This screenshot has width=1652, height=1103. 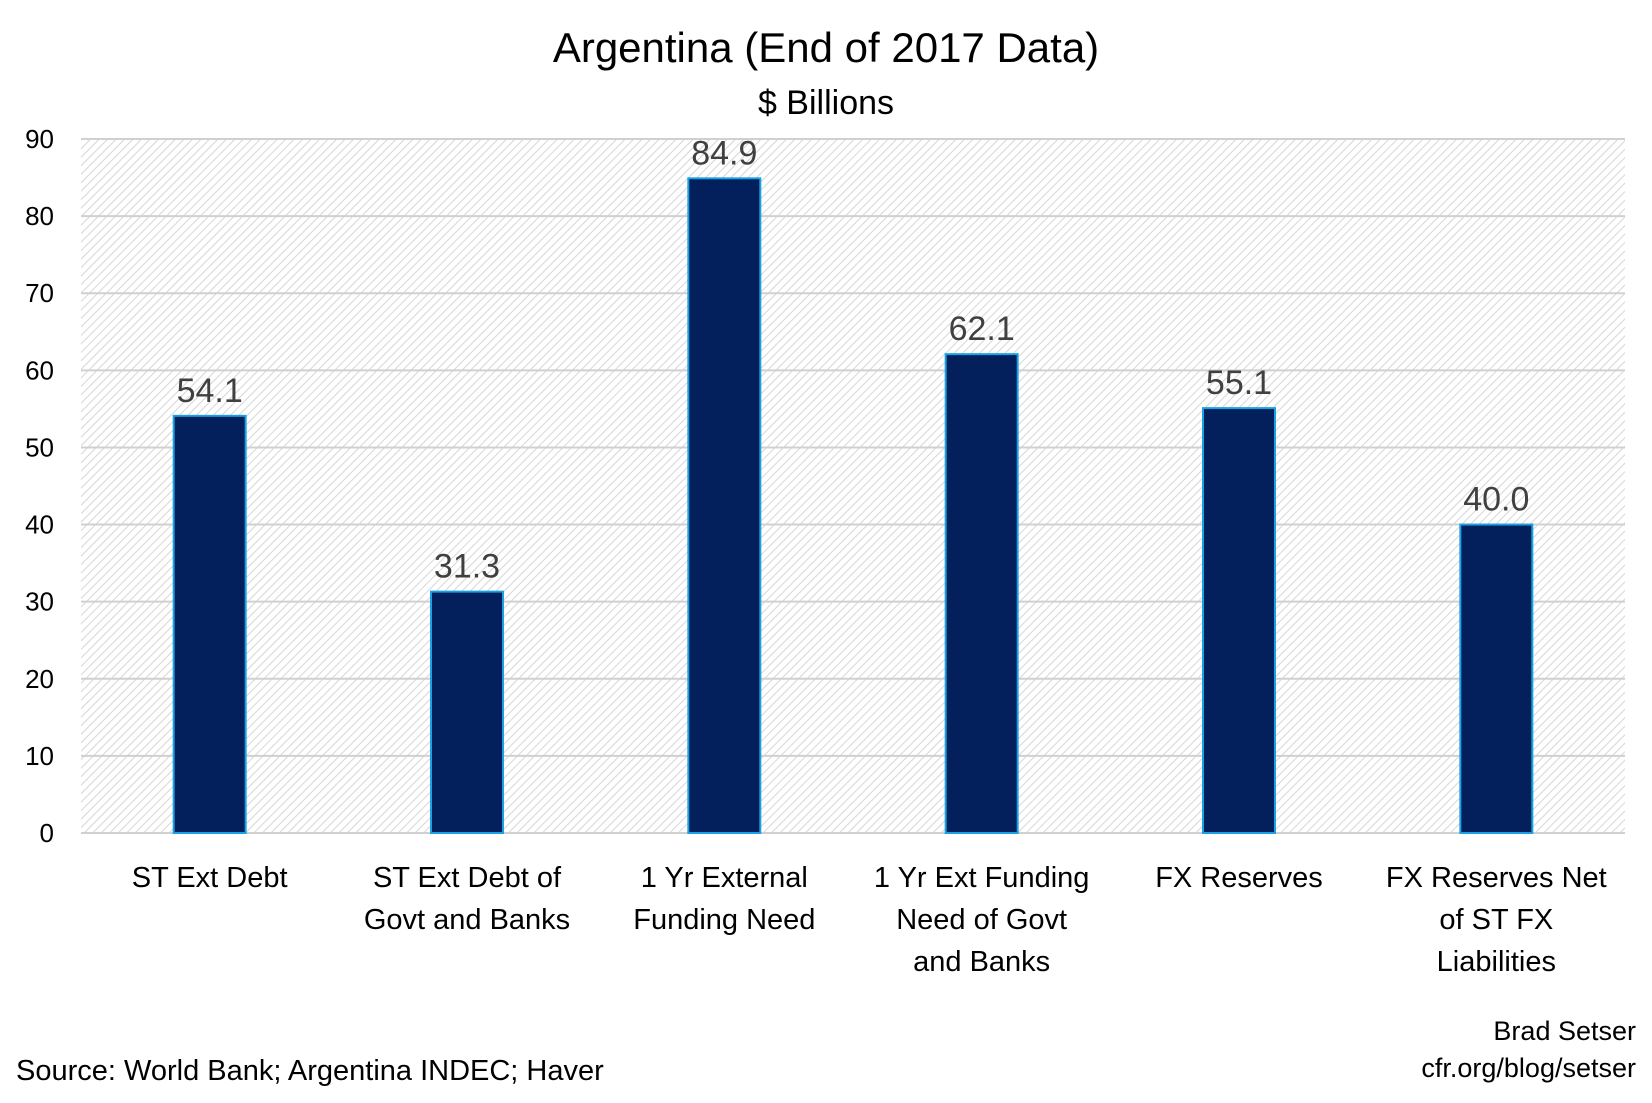 What do you see at coordinates (981, 920) in the screenshot?
I see `x-category-label: Need of Govt` at bounding box center [981, 920].